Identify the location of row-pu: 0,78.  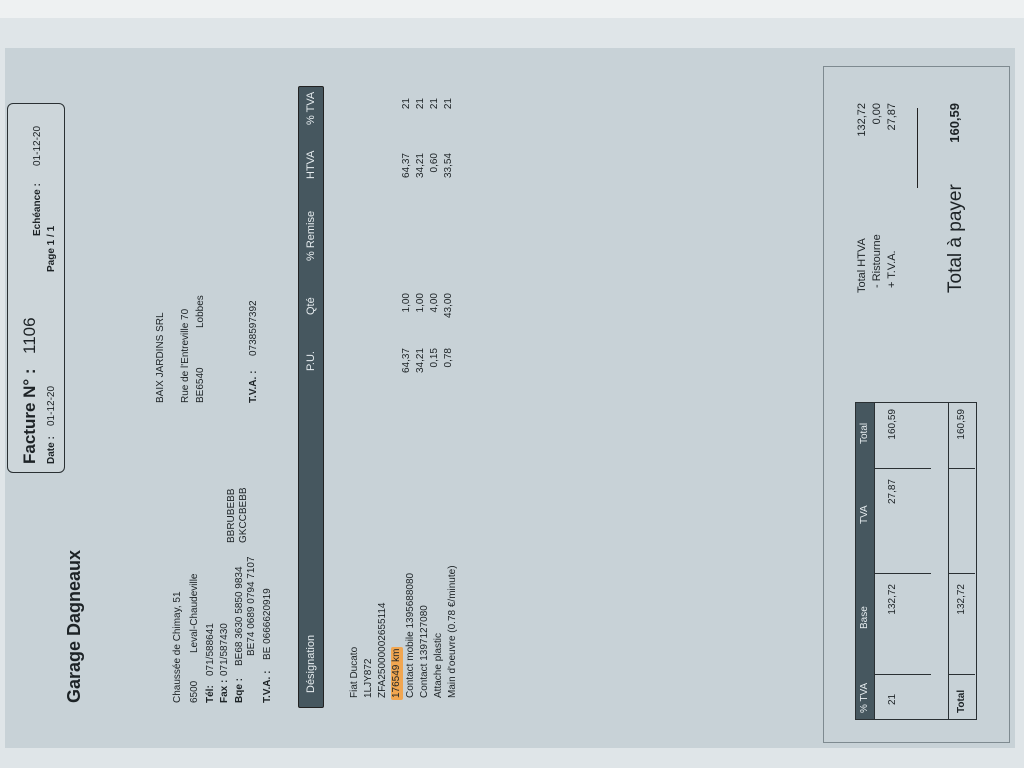
(448, 358).